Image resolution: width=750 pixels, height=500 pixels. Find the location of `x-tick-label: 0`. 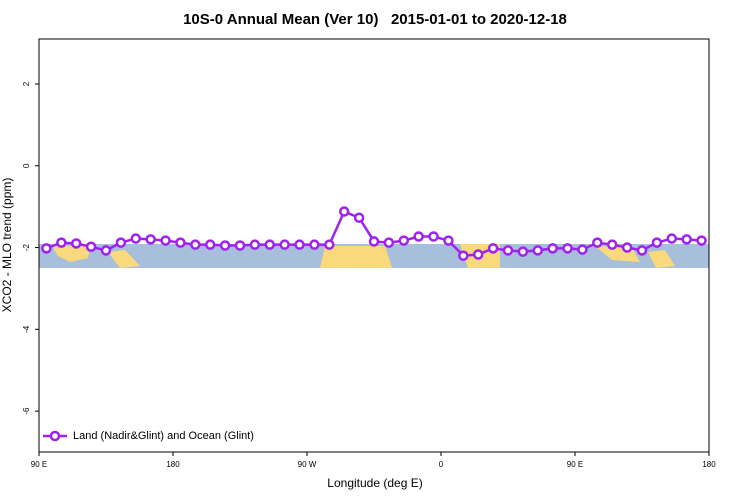

x-tick-label: 0 is located at coordinates (441, 464).